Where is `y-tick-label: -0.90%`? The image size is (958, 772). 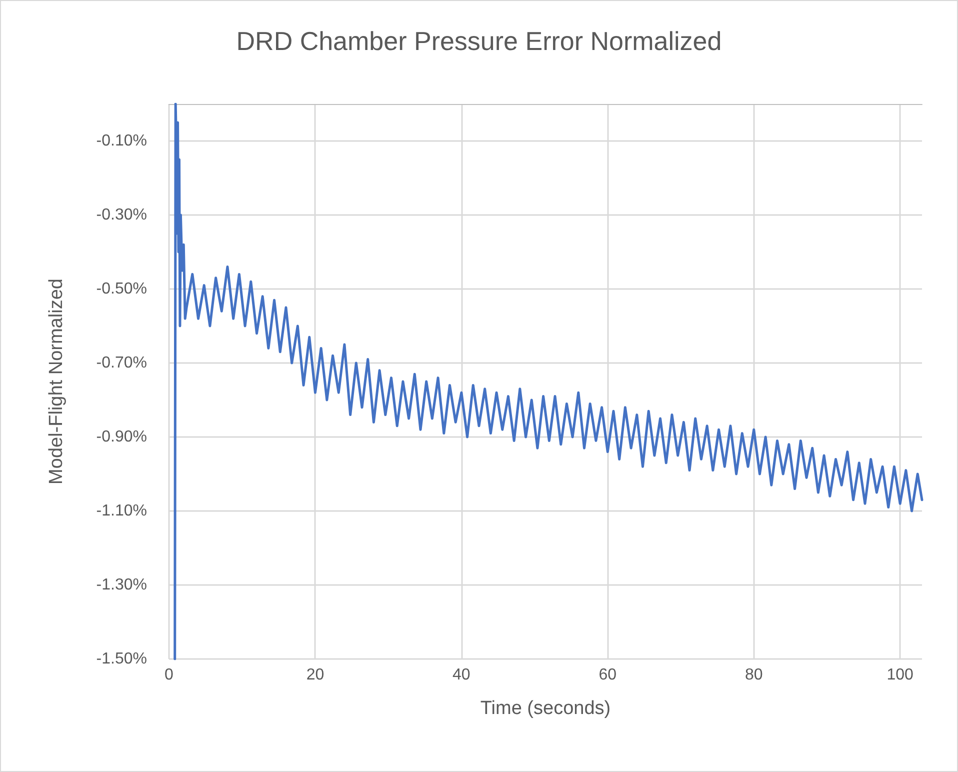 y-tick-label: -0.90% is located at coordinates (121, 437).